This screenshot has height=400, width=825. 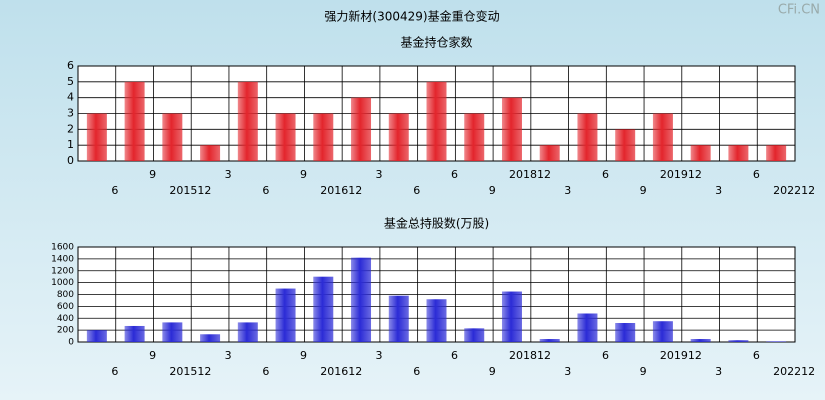 What do you see at coordinates (436, 223) in the screenshot?
I see `chart-title: 基金总持股数(万股)` at bounding box center [436, 223].